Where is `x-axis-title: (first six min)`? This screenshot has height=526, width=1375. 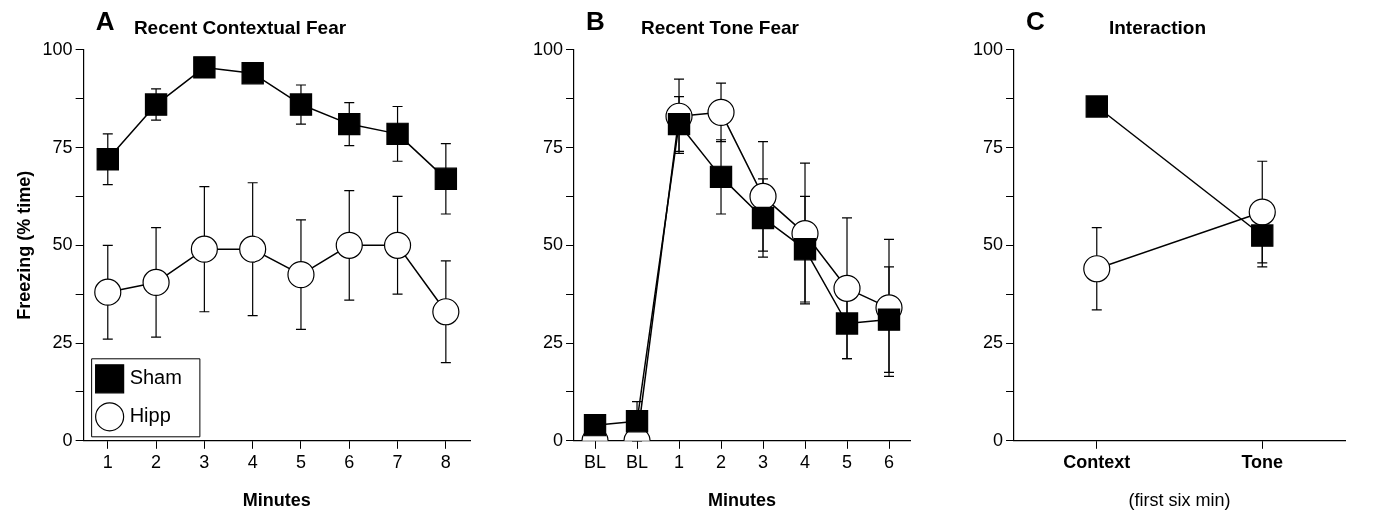
x-axis-title: (first six min) is located at coordinates (1179, 500).